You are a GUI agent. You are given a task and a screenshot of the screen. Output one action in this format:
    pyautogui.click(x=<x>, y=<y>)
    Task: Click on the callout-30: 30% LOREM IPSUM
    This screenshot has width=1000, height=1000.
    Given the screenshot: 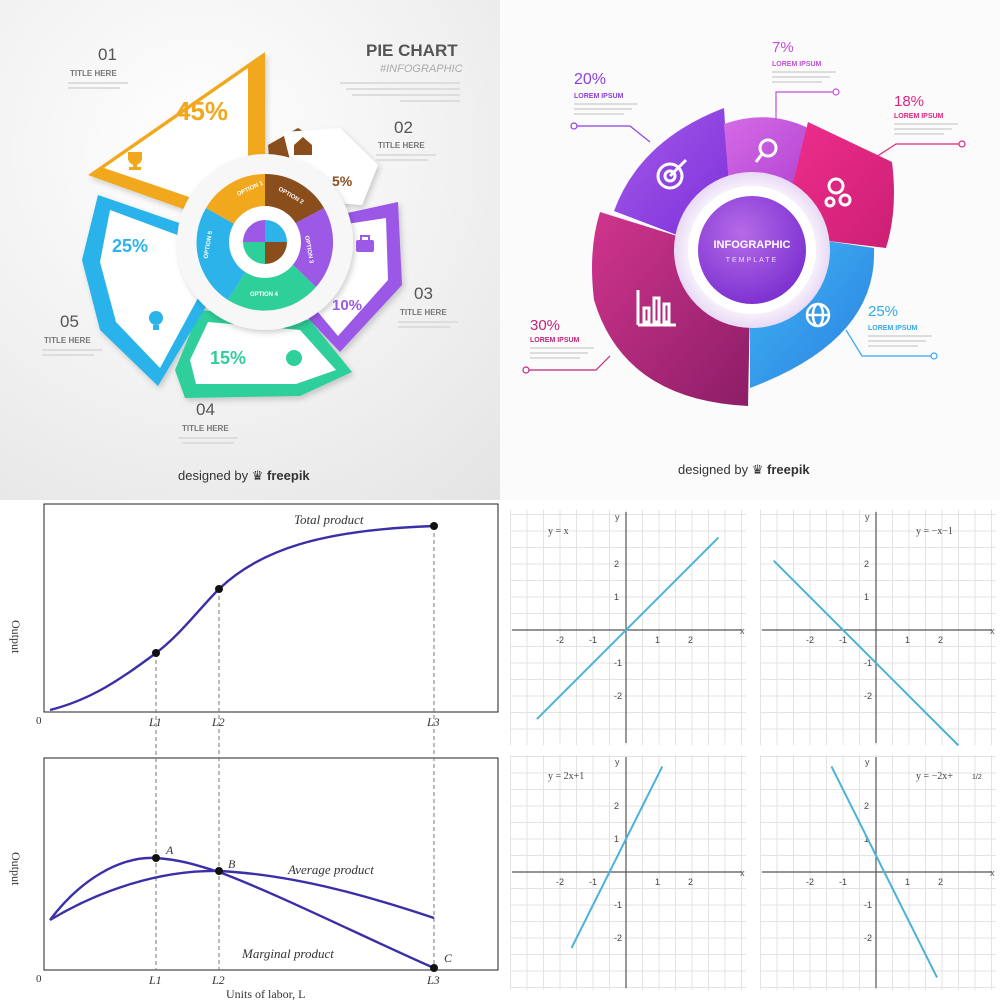 What is the action you would take?
    pyautogui.click(x=566, y=345)
    